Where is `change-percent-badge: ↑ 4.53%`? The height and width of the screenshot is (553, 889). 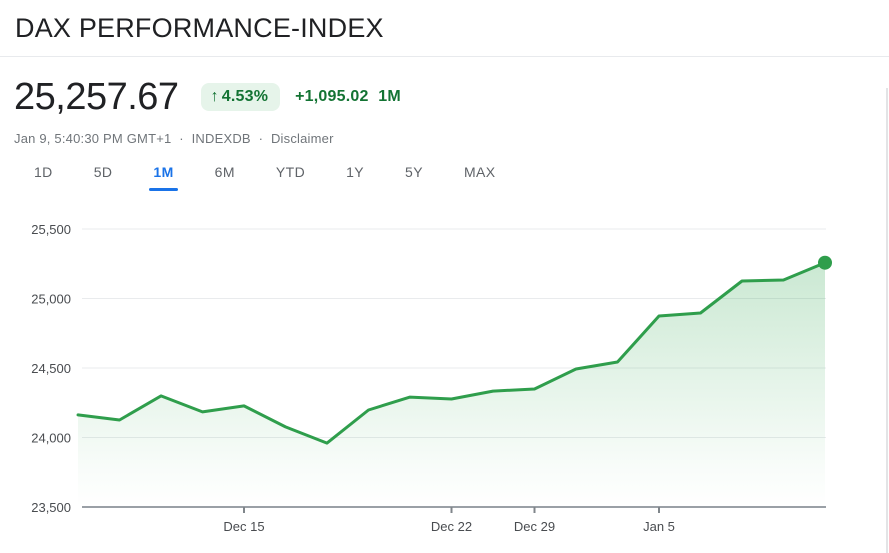
change-percent-badge: ↑ 4.53% is located at coordinates (240, 97).